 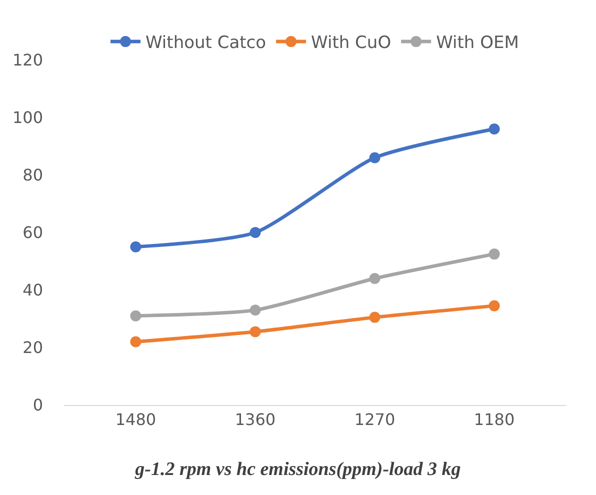 I want to click on legend-label: With OEM, so click(x=477, y=43).